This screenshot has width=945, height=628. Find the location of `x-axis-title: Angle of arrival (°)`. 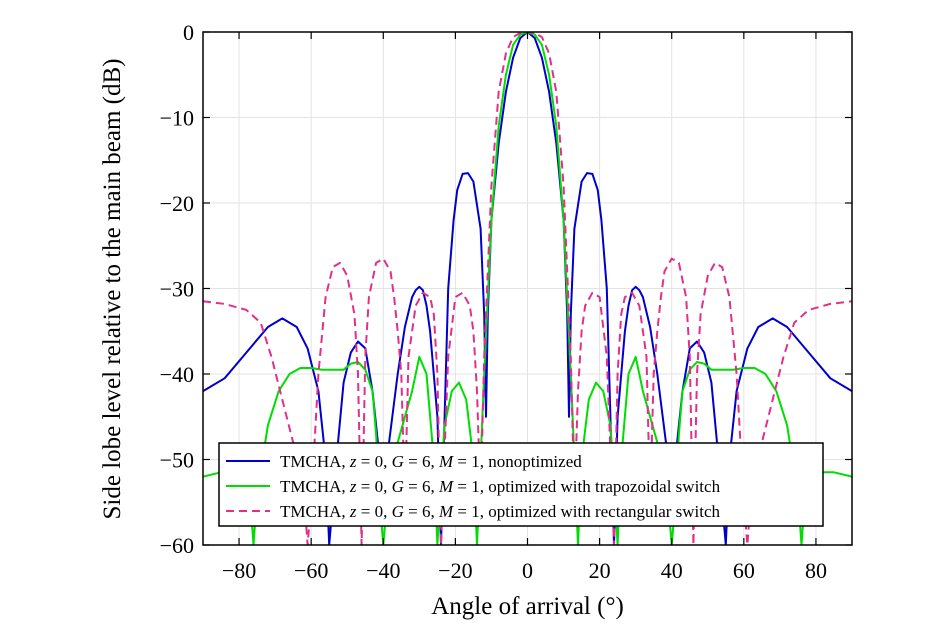

x-axis-title: Angle of arrival (°) is located at coordinates (527, 606).